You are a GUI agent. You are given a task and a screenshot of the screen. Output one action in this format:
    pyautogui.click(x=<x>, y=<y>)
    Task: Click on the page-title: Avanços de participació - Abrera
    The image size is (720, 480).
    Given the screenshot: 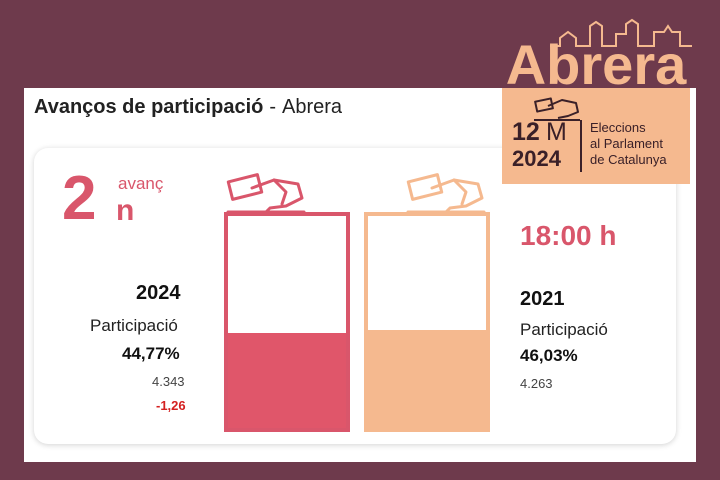 What is the action you would take?
    pyautogui.click(x=188, y=107)
    